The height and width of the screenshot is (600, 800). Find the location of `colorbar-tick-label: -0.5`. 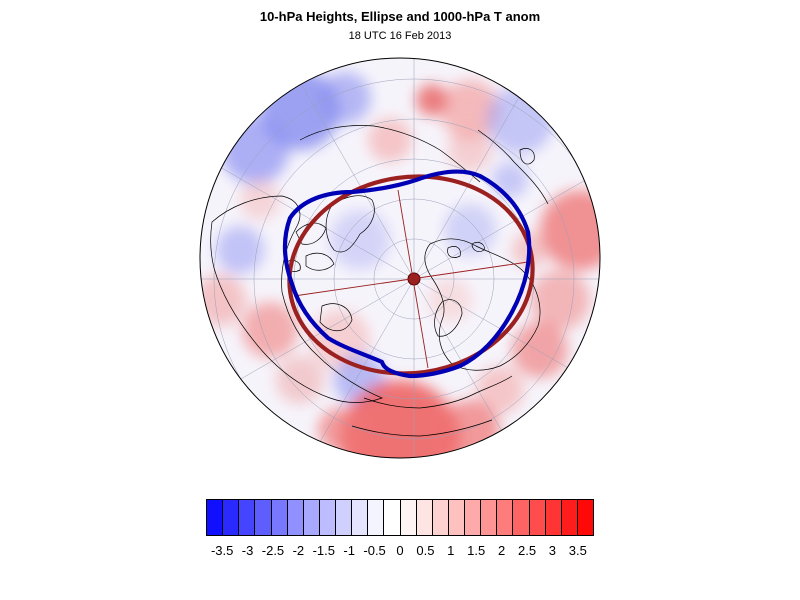

colorbar-tick-label: -0.5 is located at coordinates (374, 550).